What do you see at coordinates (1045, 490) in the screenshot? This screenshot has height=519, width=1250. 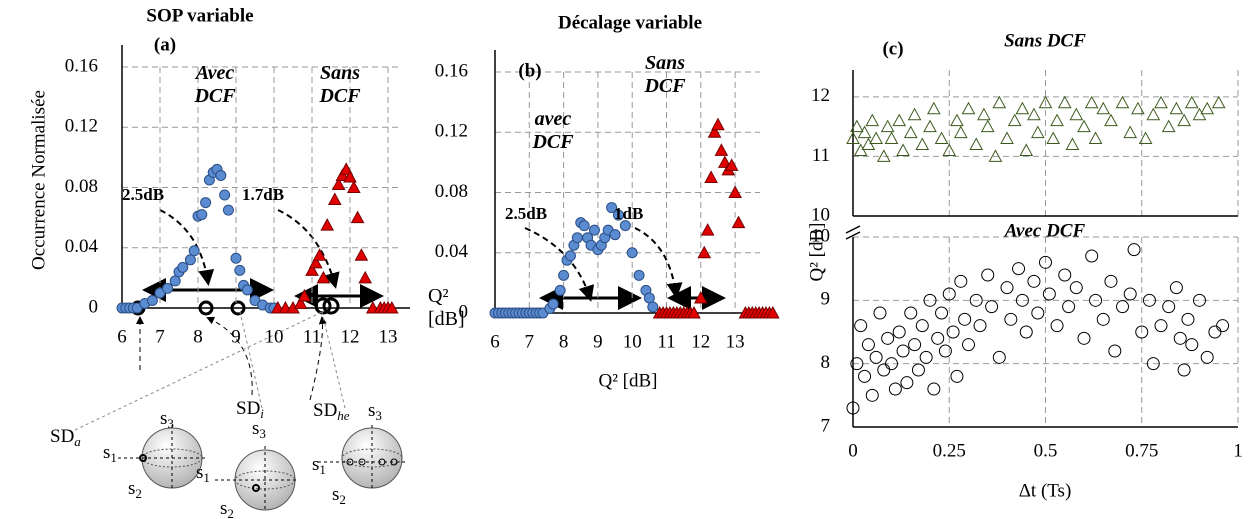 I see `x-axis-label: Δt (Ts)` at bounding box center [1045, 490].